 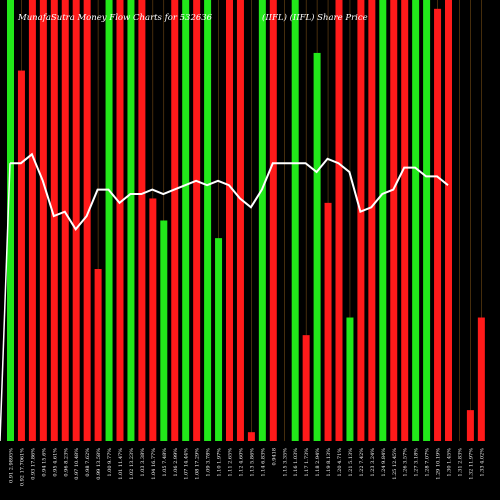 What do you see at coordinates (241, 462) in the screenshot?
I see `tick-label: 1.12 4.60%` at bounding box center [241, 462].